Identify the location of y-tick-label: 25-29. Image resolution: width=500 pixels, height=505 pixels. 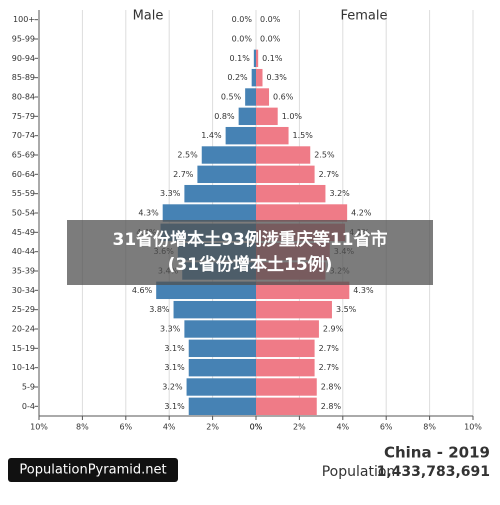
(23, 309).